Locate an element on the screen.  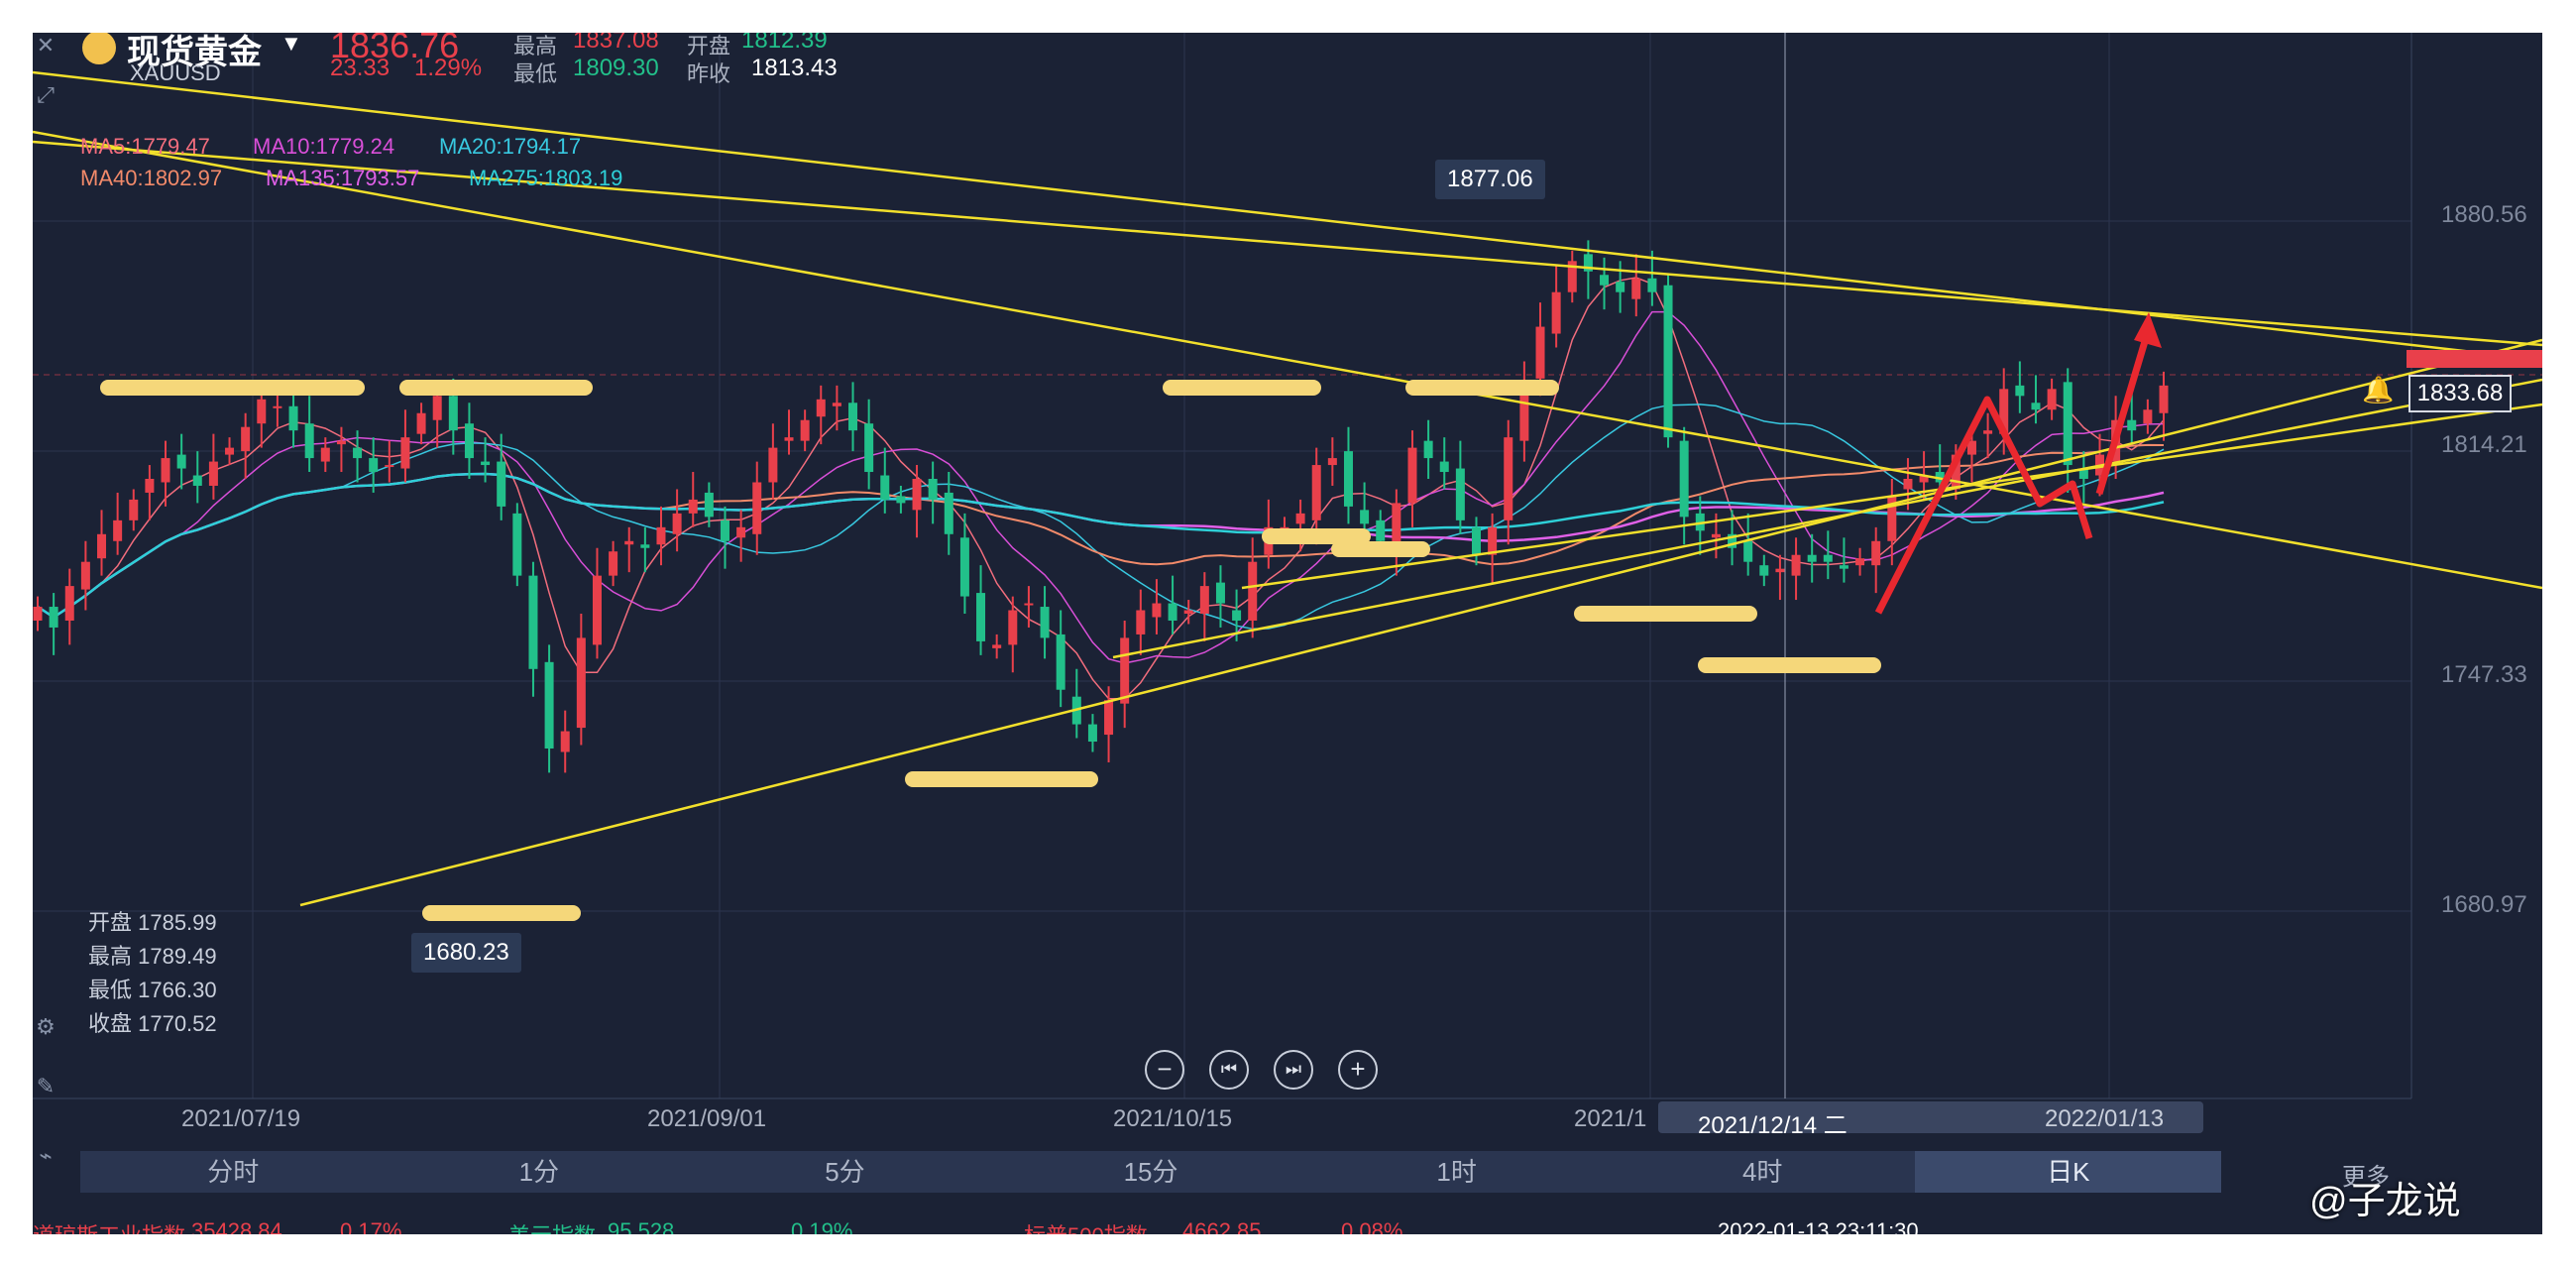
expand-icon: ⤢ is located at coordinates (46, 94).